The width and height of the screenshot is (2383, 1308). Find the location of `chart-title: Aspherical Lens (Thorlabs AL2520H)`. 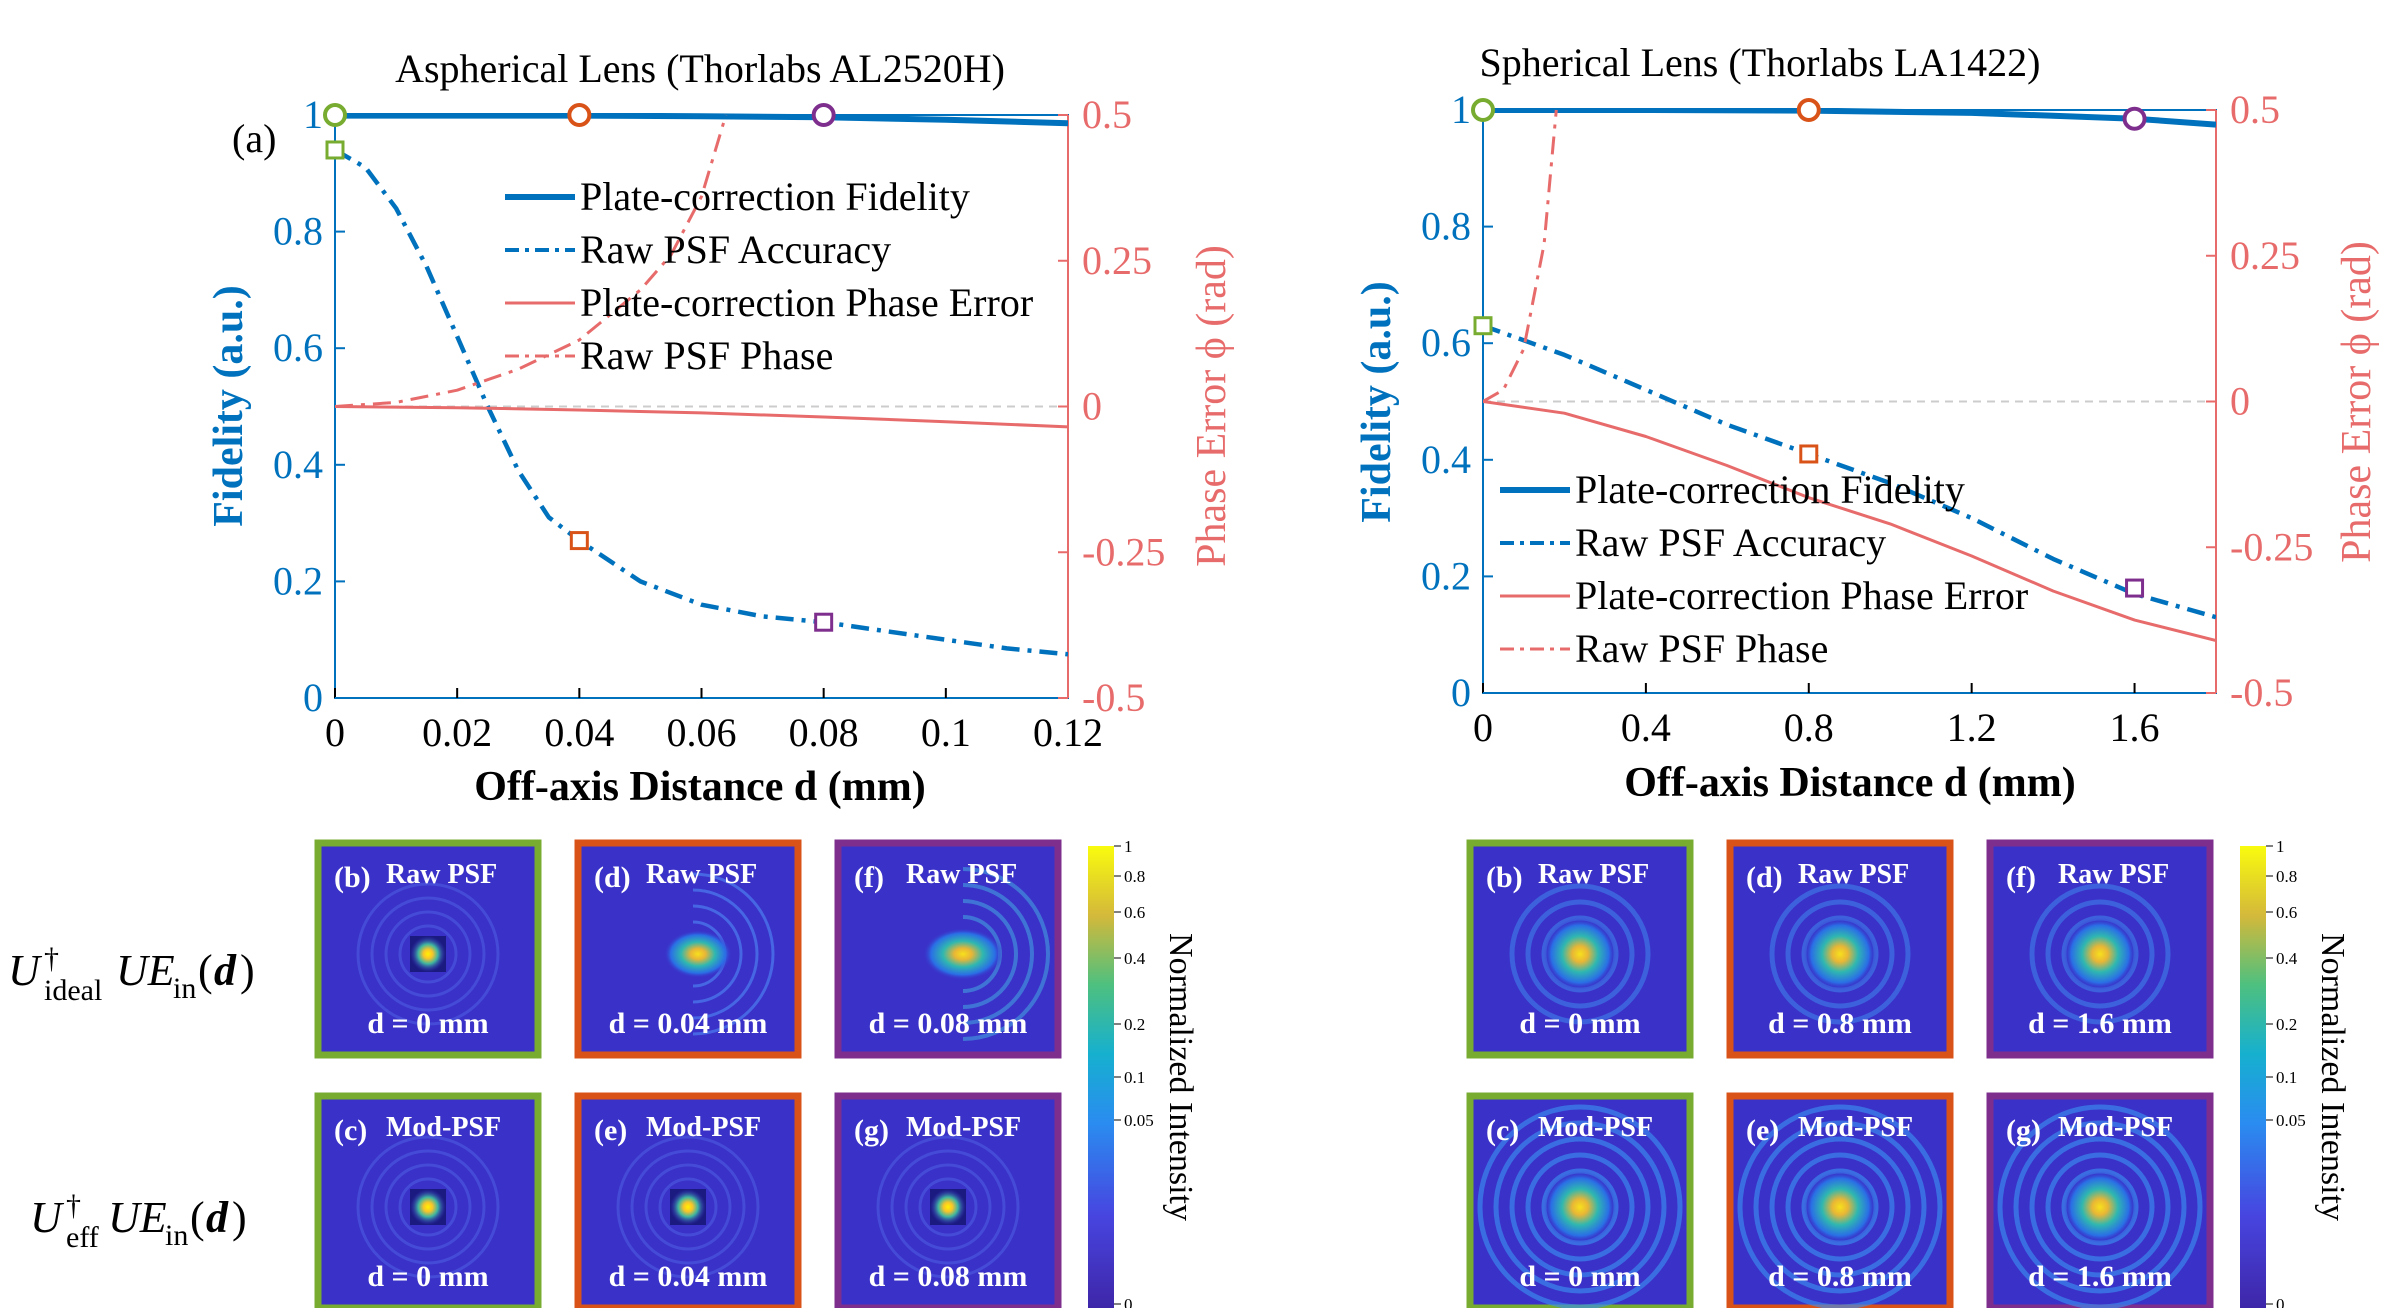

chart-title: Aspherical Lens (Thorlabs AL2520H) is located at coordinates (700, 68).